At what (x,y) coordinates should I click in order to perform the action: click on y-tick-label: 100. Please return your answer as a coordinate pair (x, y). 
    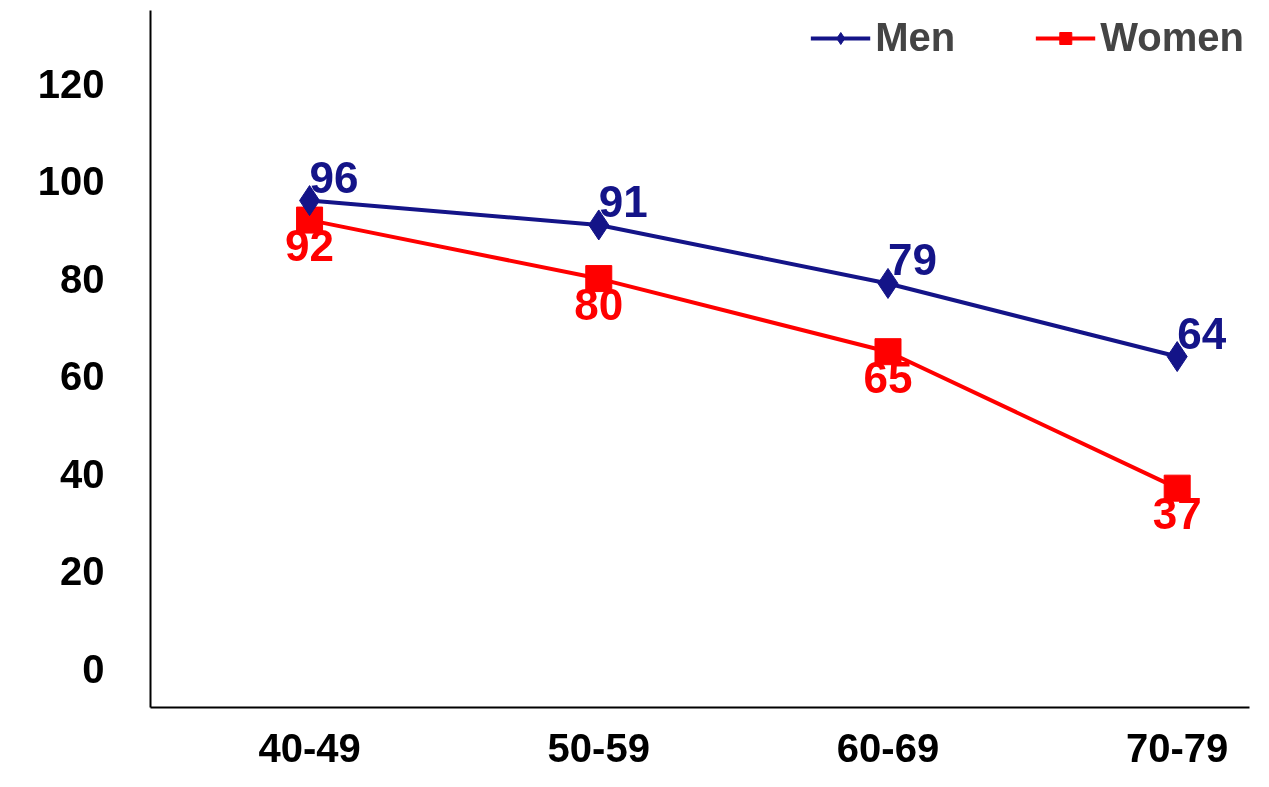
    Looking at the image, I should click on (71, 181).